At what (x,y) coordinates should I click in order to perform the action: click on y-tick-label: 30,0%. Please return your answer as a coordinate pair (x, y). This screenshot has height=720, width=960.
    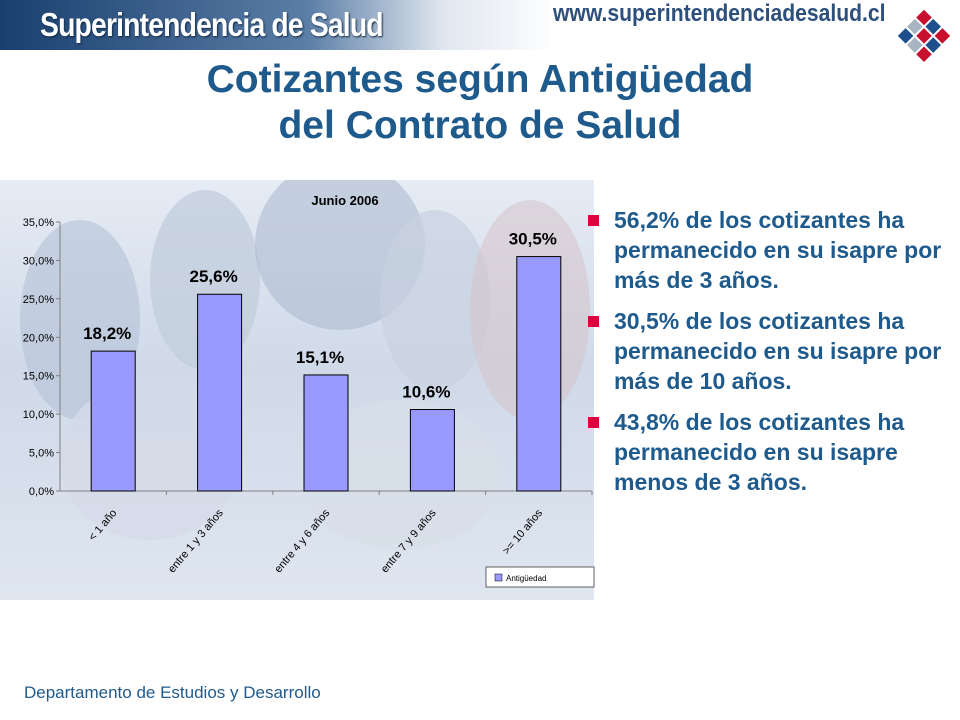
    Looking at the image, I should click on (38, 261).